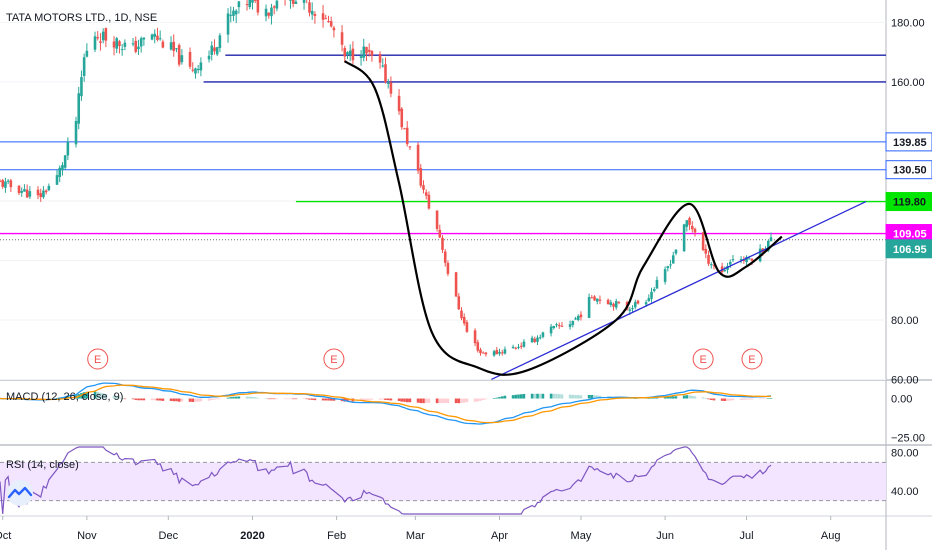  What do you see at coordinates (5, 536) in the screenshot?
I see `time-axis-tick: Oct` at bounding box center [5, 536].